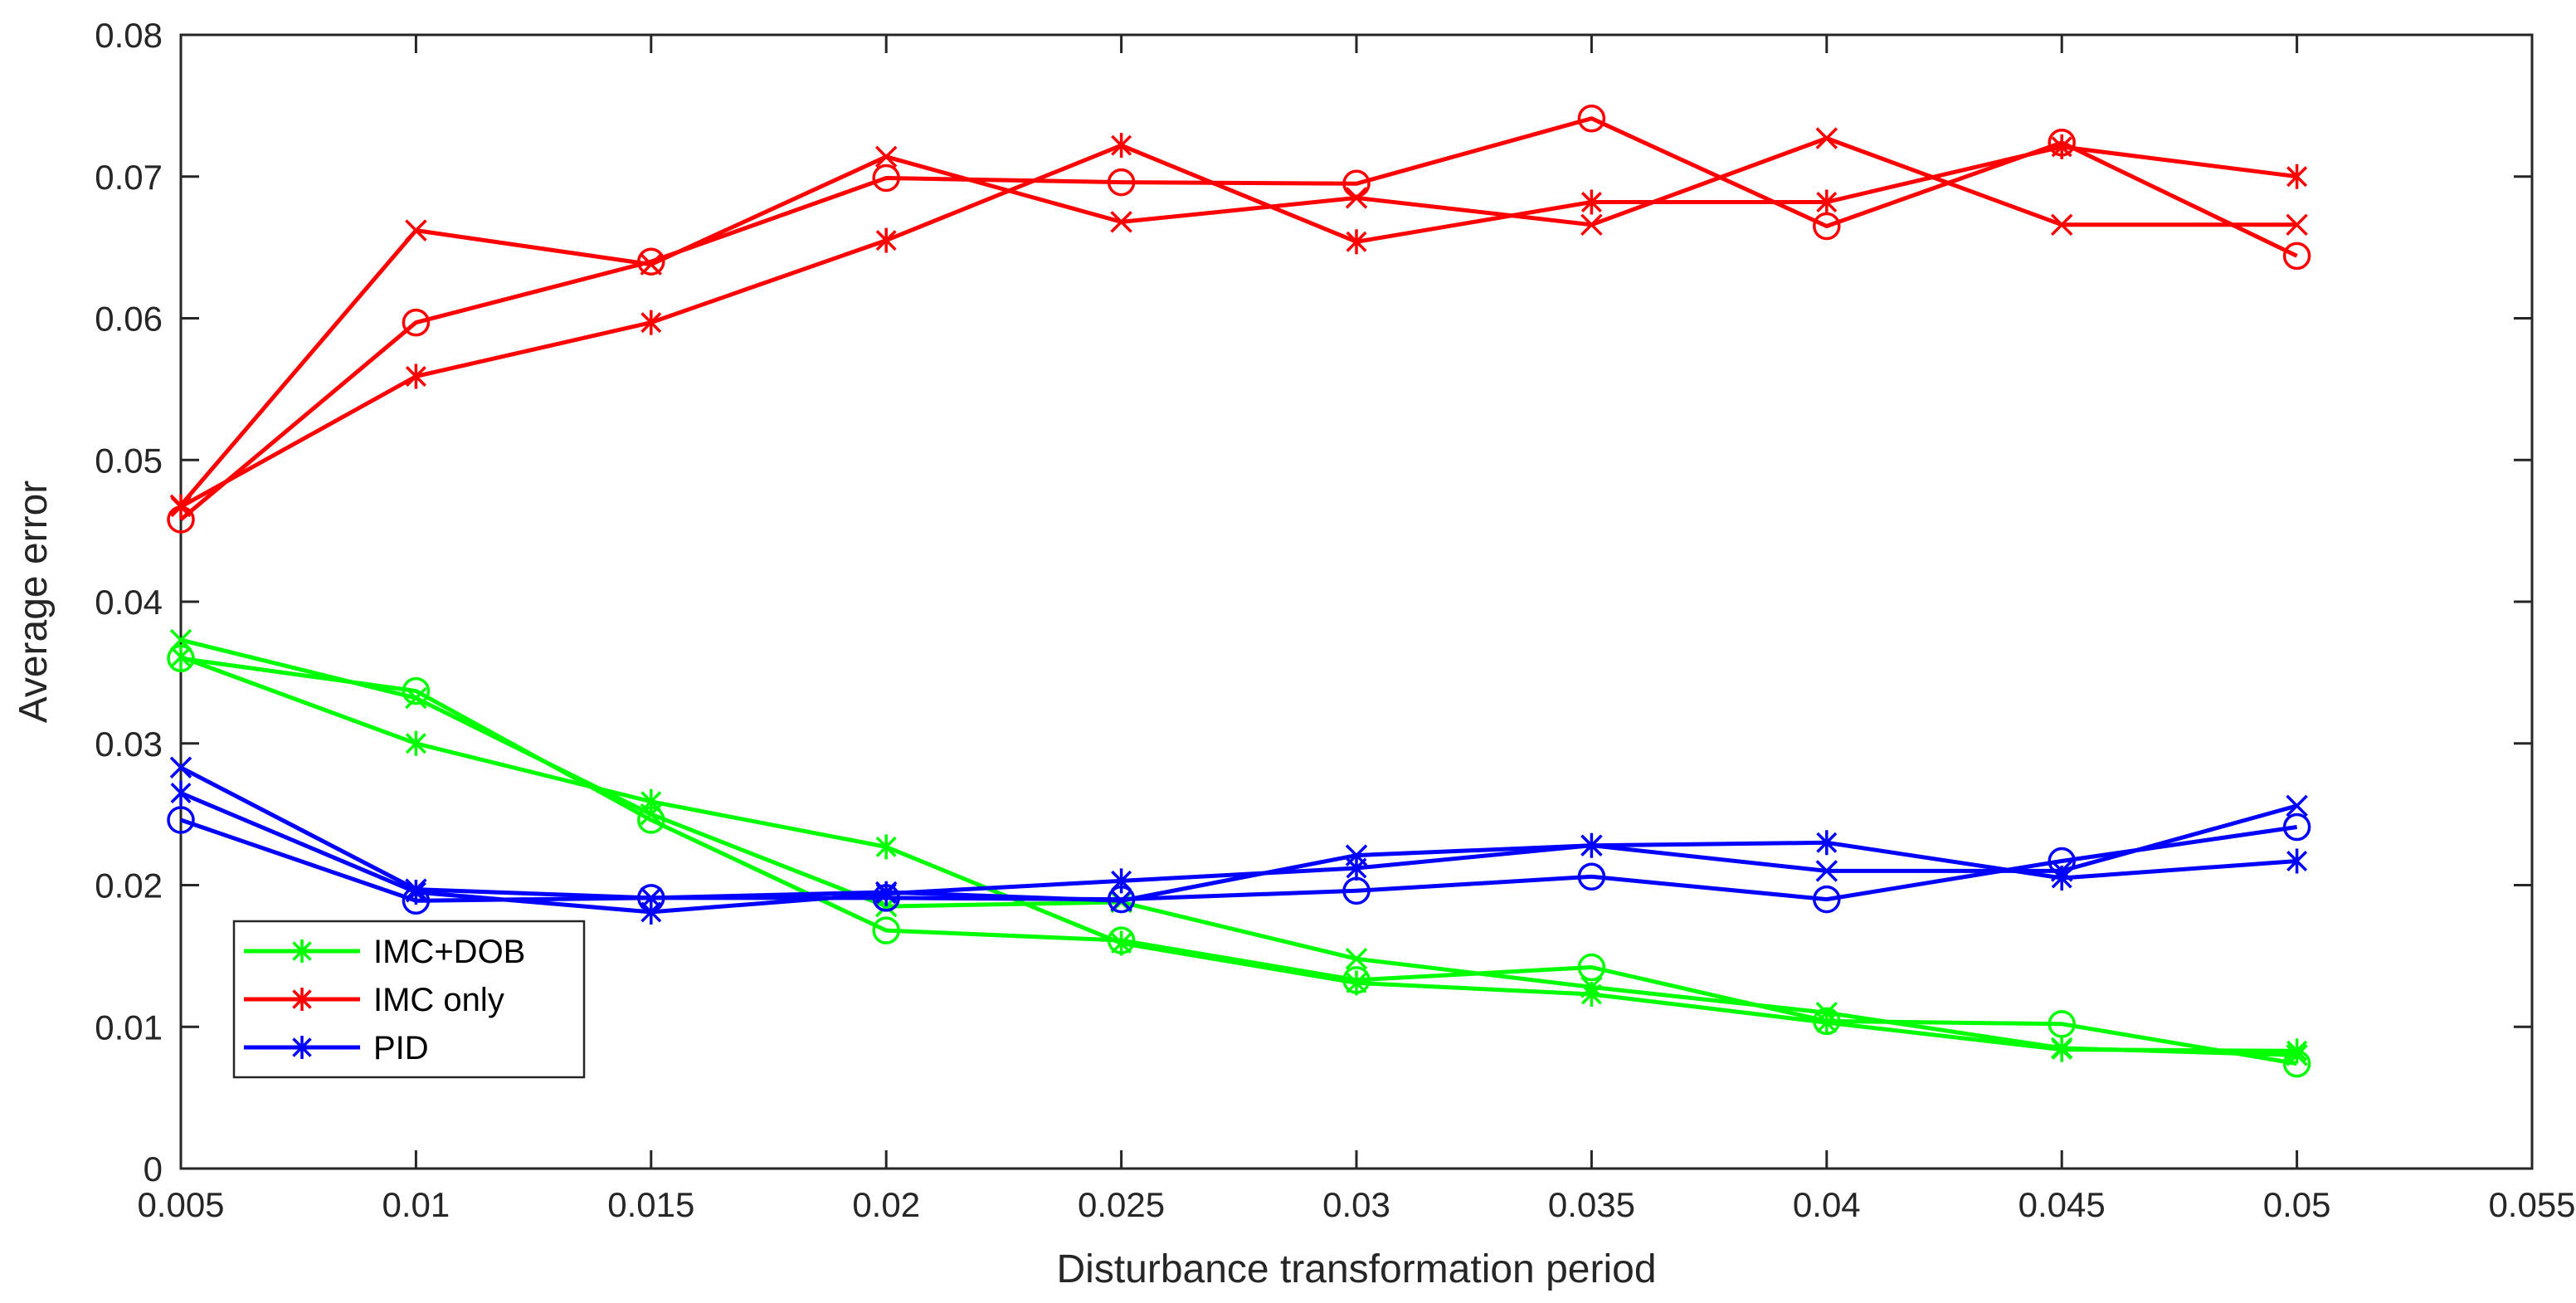 The height and width of the screenshot is (1303, 2576). What do you see at coordinates (34, 603) in the screenshot?
I see `y-axis-title: Average error` at bounding box center [34, 603].